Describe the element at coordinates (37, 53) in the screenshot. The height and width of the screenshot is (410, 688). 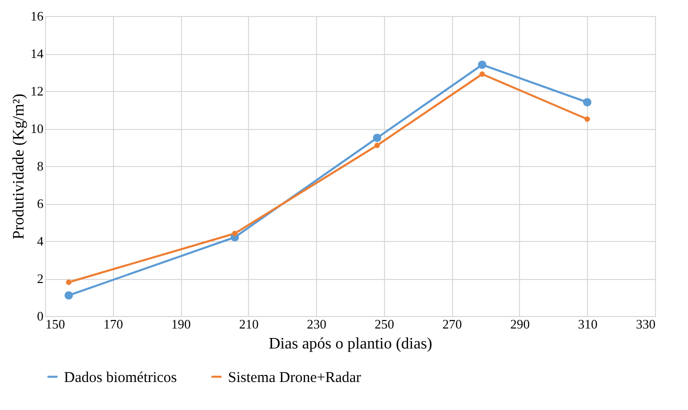
I see `y-tick-label: 14` at that location.